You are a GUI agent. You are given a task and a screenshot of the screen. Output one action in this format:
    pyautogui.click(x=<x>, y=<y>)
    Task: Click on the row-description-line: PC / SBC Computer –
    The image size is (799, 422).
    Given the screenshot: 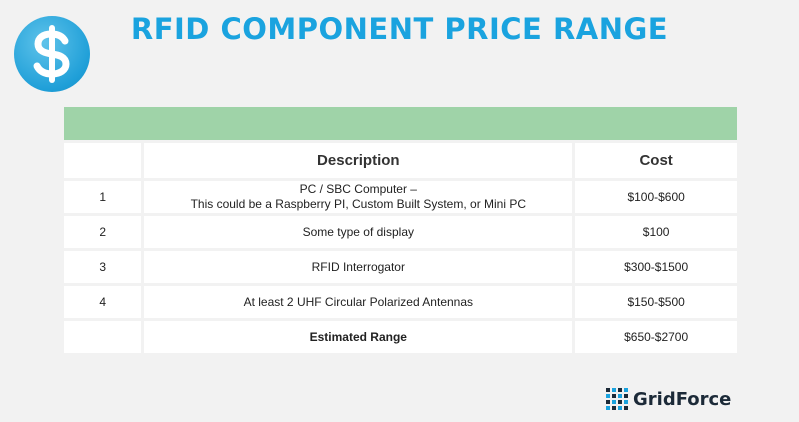 What is the action you would take?
    pyautogui.click(x=358, y=189)
    